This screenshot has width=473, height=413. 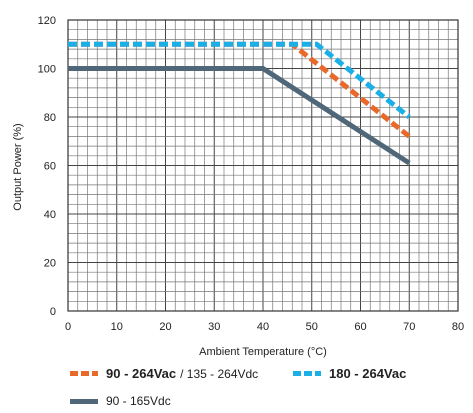 I want to click on y-tick-label: 0, so click(x=53, y=312).